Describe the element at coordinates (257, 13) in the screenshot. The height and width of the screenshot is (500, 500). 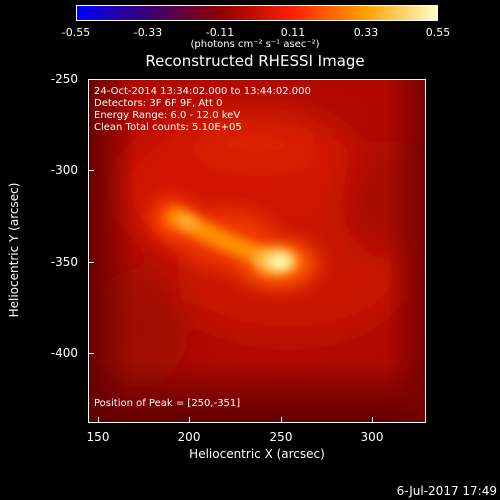
I see `colorbar` at that location.